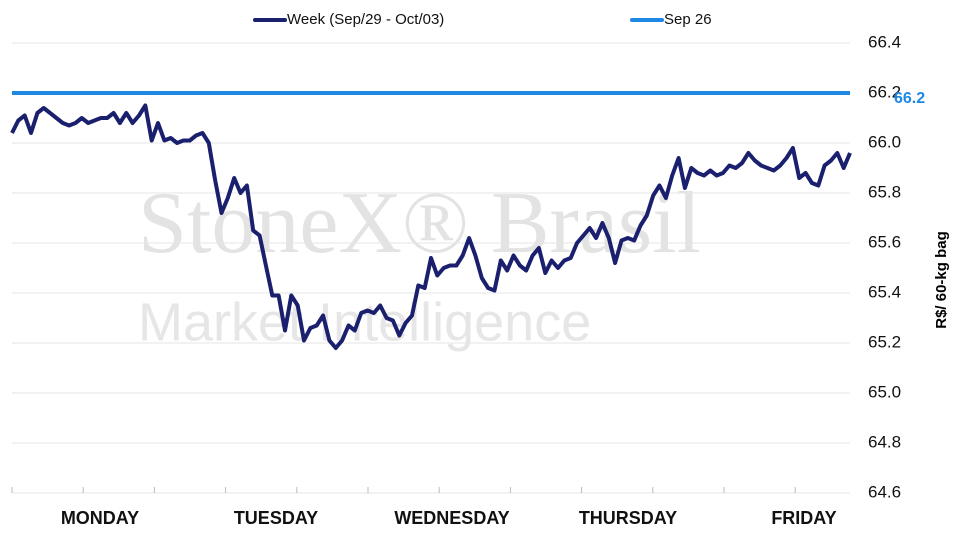  Describe the element at coordinates (909, 98) in the screenshot. I see `reference-label: 66.2` at that location.